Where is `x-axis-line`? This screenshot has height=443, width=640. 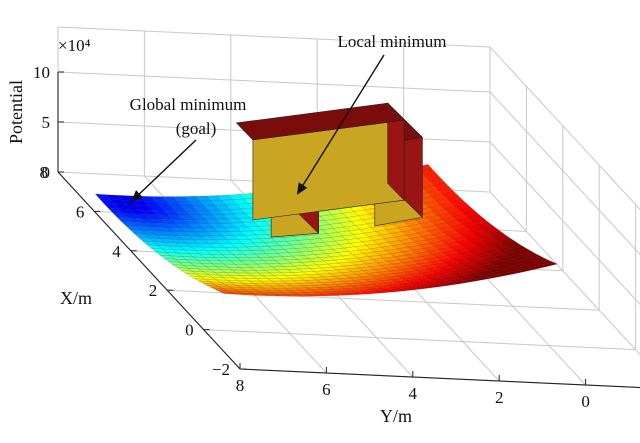 x-axis-line is located at coordinates (149, 270).